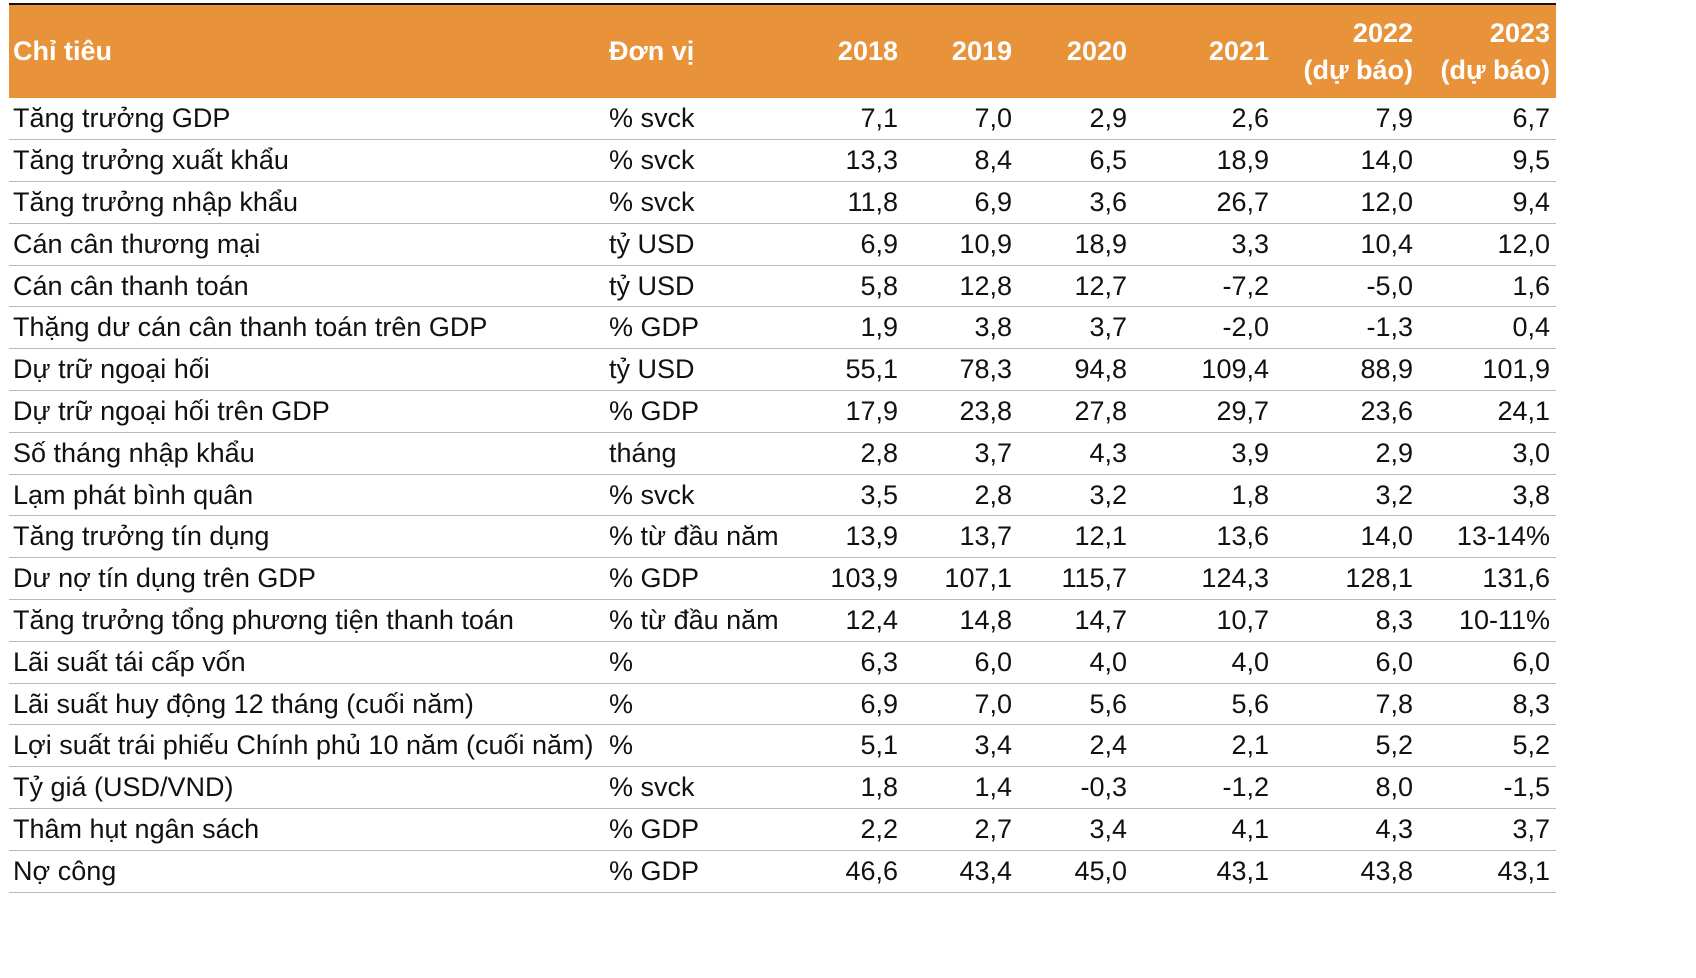 This screenshot has height=978, width=1696. What do you see at coordinates (1386, 410) in the screenshot?
I see `value-cell-2022: 23,6` at bounding box center [1386, 410].